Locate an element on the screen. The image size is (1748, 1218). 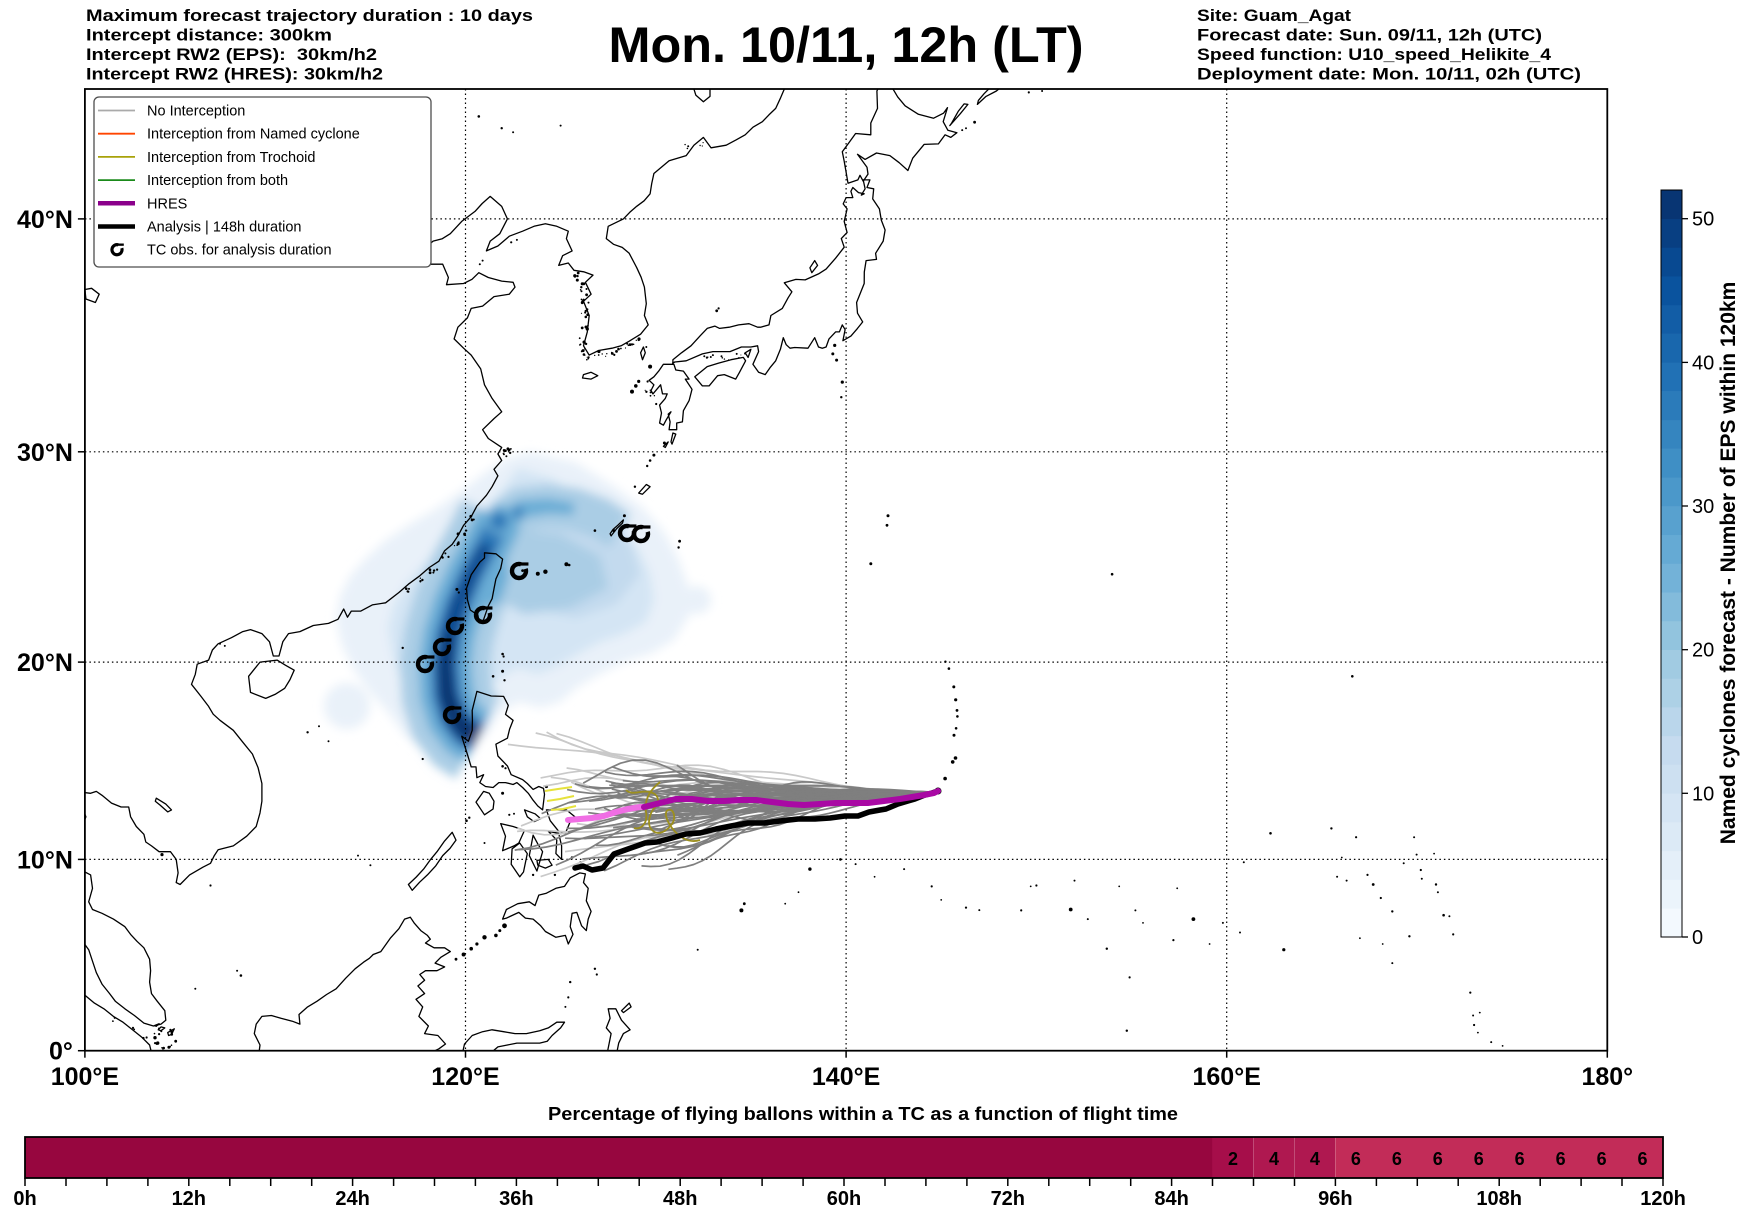
svg-text: 10°N is located at coordinates (45, 860).